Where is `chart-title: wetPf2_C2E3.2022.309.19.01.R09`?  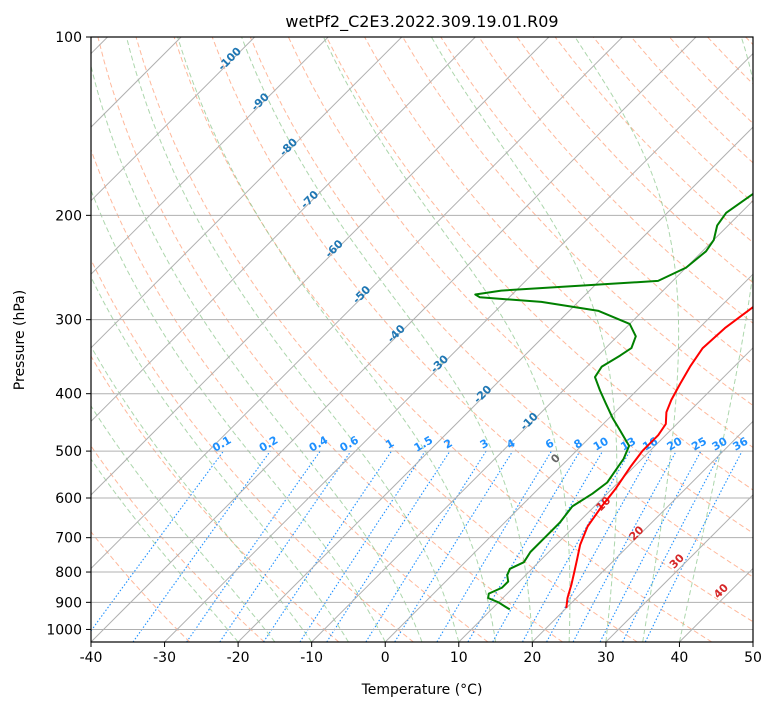 chart-title: wetPf2_C2E3.2022.309.19.01.R09 is located at coordinates (421, 22).